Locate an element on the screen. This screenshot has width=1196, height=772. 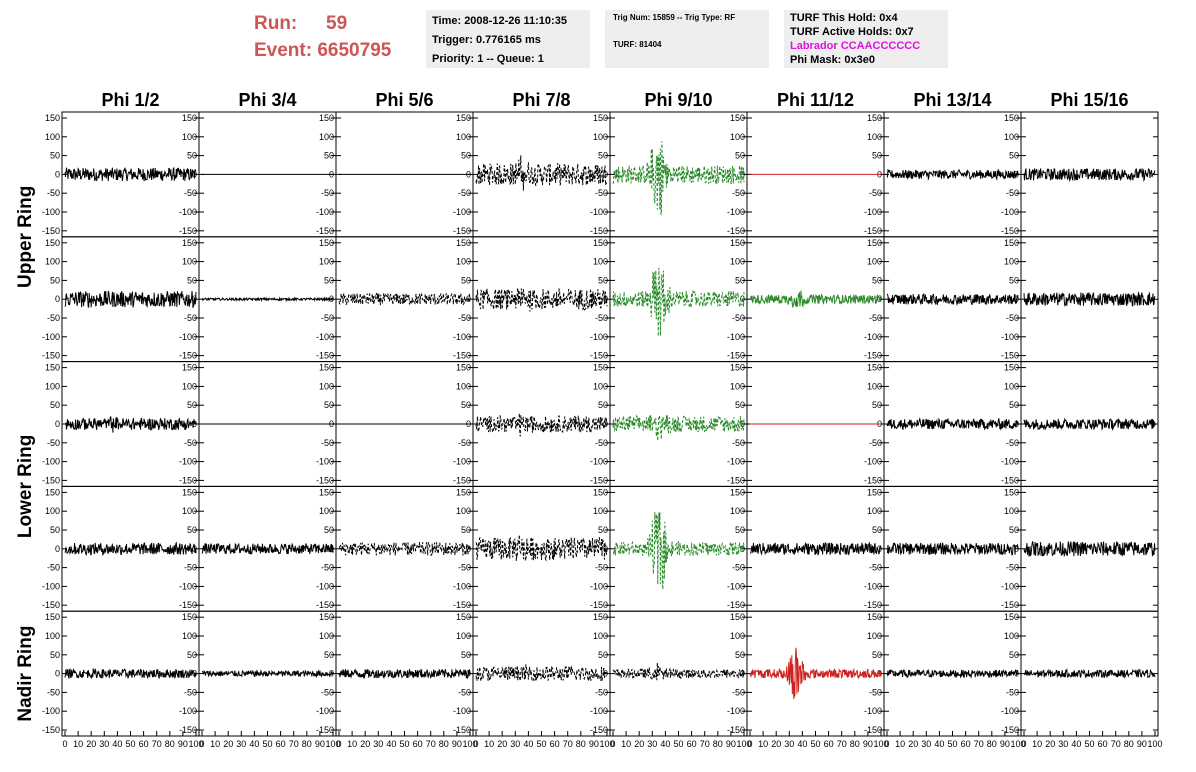
column-header: Phi 11/12 is located at coordinates (815, 100).